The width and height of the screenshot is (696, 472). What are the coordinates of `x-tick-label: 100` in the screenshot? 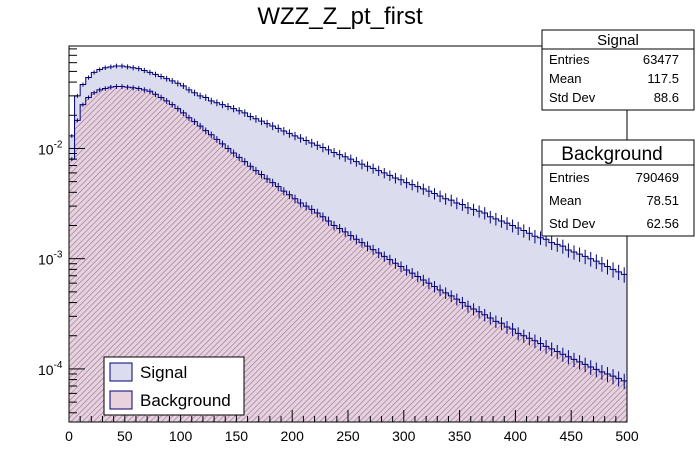 It's located at (181, 436).